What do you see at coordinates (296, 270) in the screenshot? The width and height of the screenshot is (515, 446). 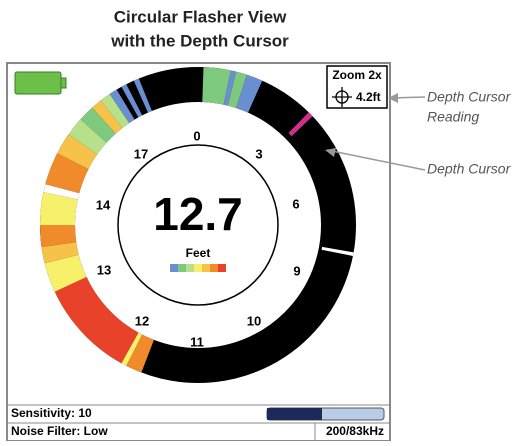 I see `dial-label: 9` at bounding box center [296, 270].